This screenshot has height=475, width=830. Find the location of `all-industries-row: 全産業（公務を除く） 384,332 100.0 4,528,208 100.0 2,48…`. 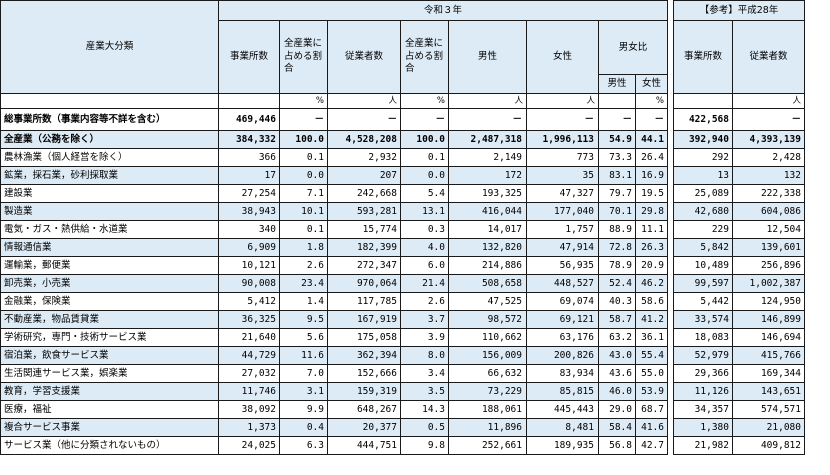

all-industries-row: 全産業（公務を除く） 384,332 100.0 4,528,208 100.0 2,48… is located at coordinates (402, 139).